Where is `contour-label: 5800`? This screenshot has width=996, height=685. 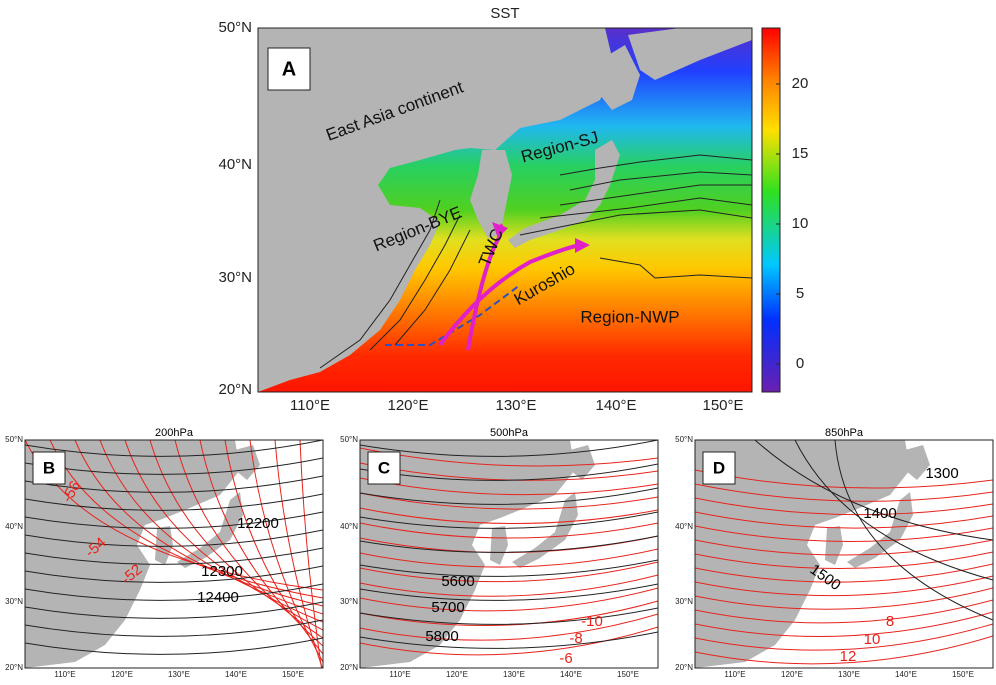
contour-label: 5800 is located at coordinates (441, 636).